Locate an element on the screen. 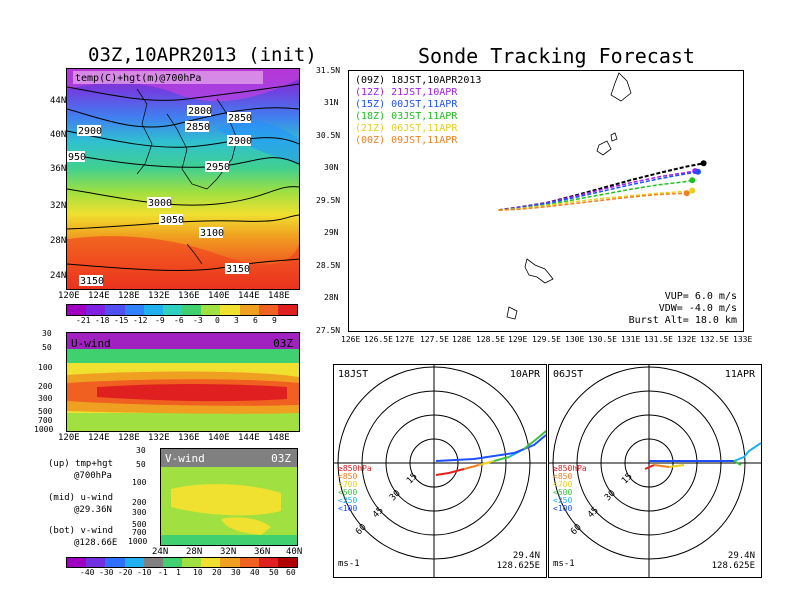  ring-label: 30 is located at coordinates (395, 496).